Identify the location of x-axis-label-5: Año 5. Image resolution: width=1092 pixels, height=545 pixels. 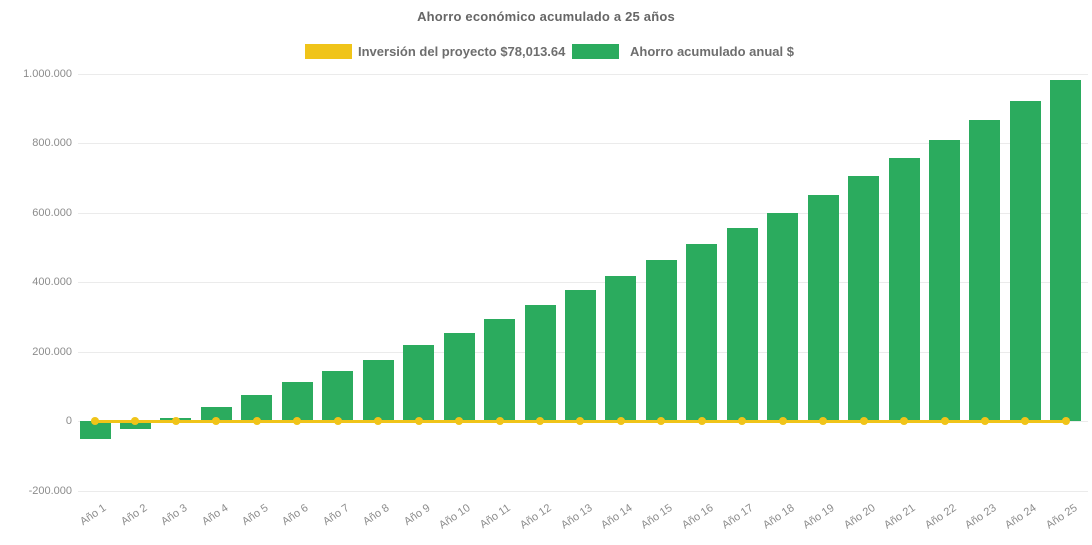
(255, 515).